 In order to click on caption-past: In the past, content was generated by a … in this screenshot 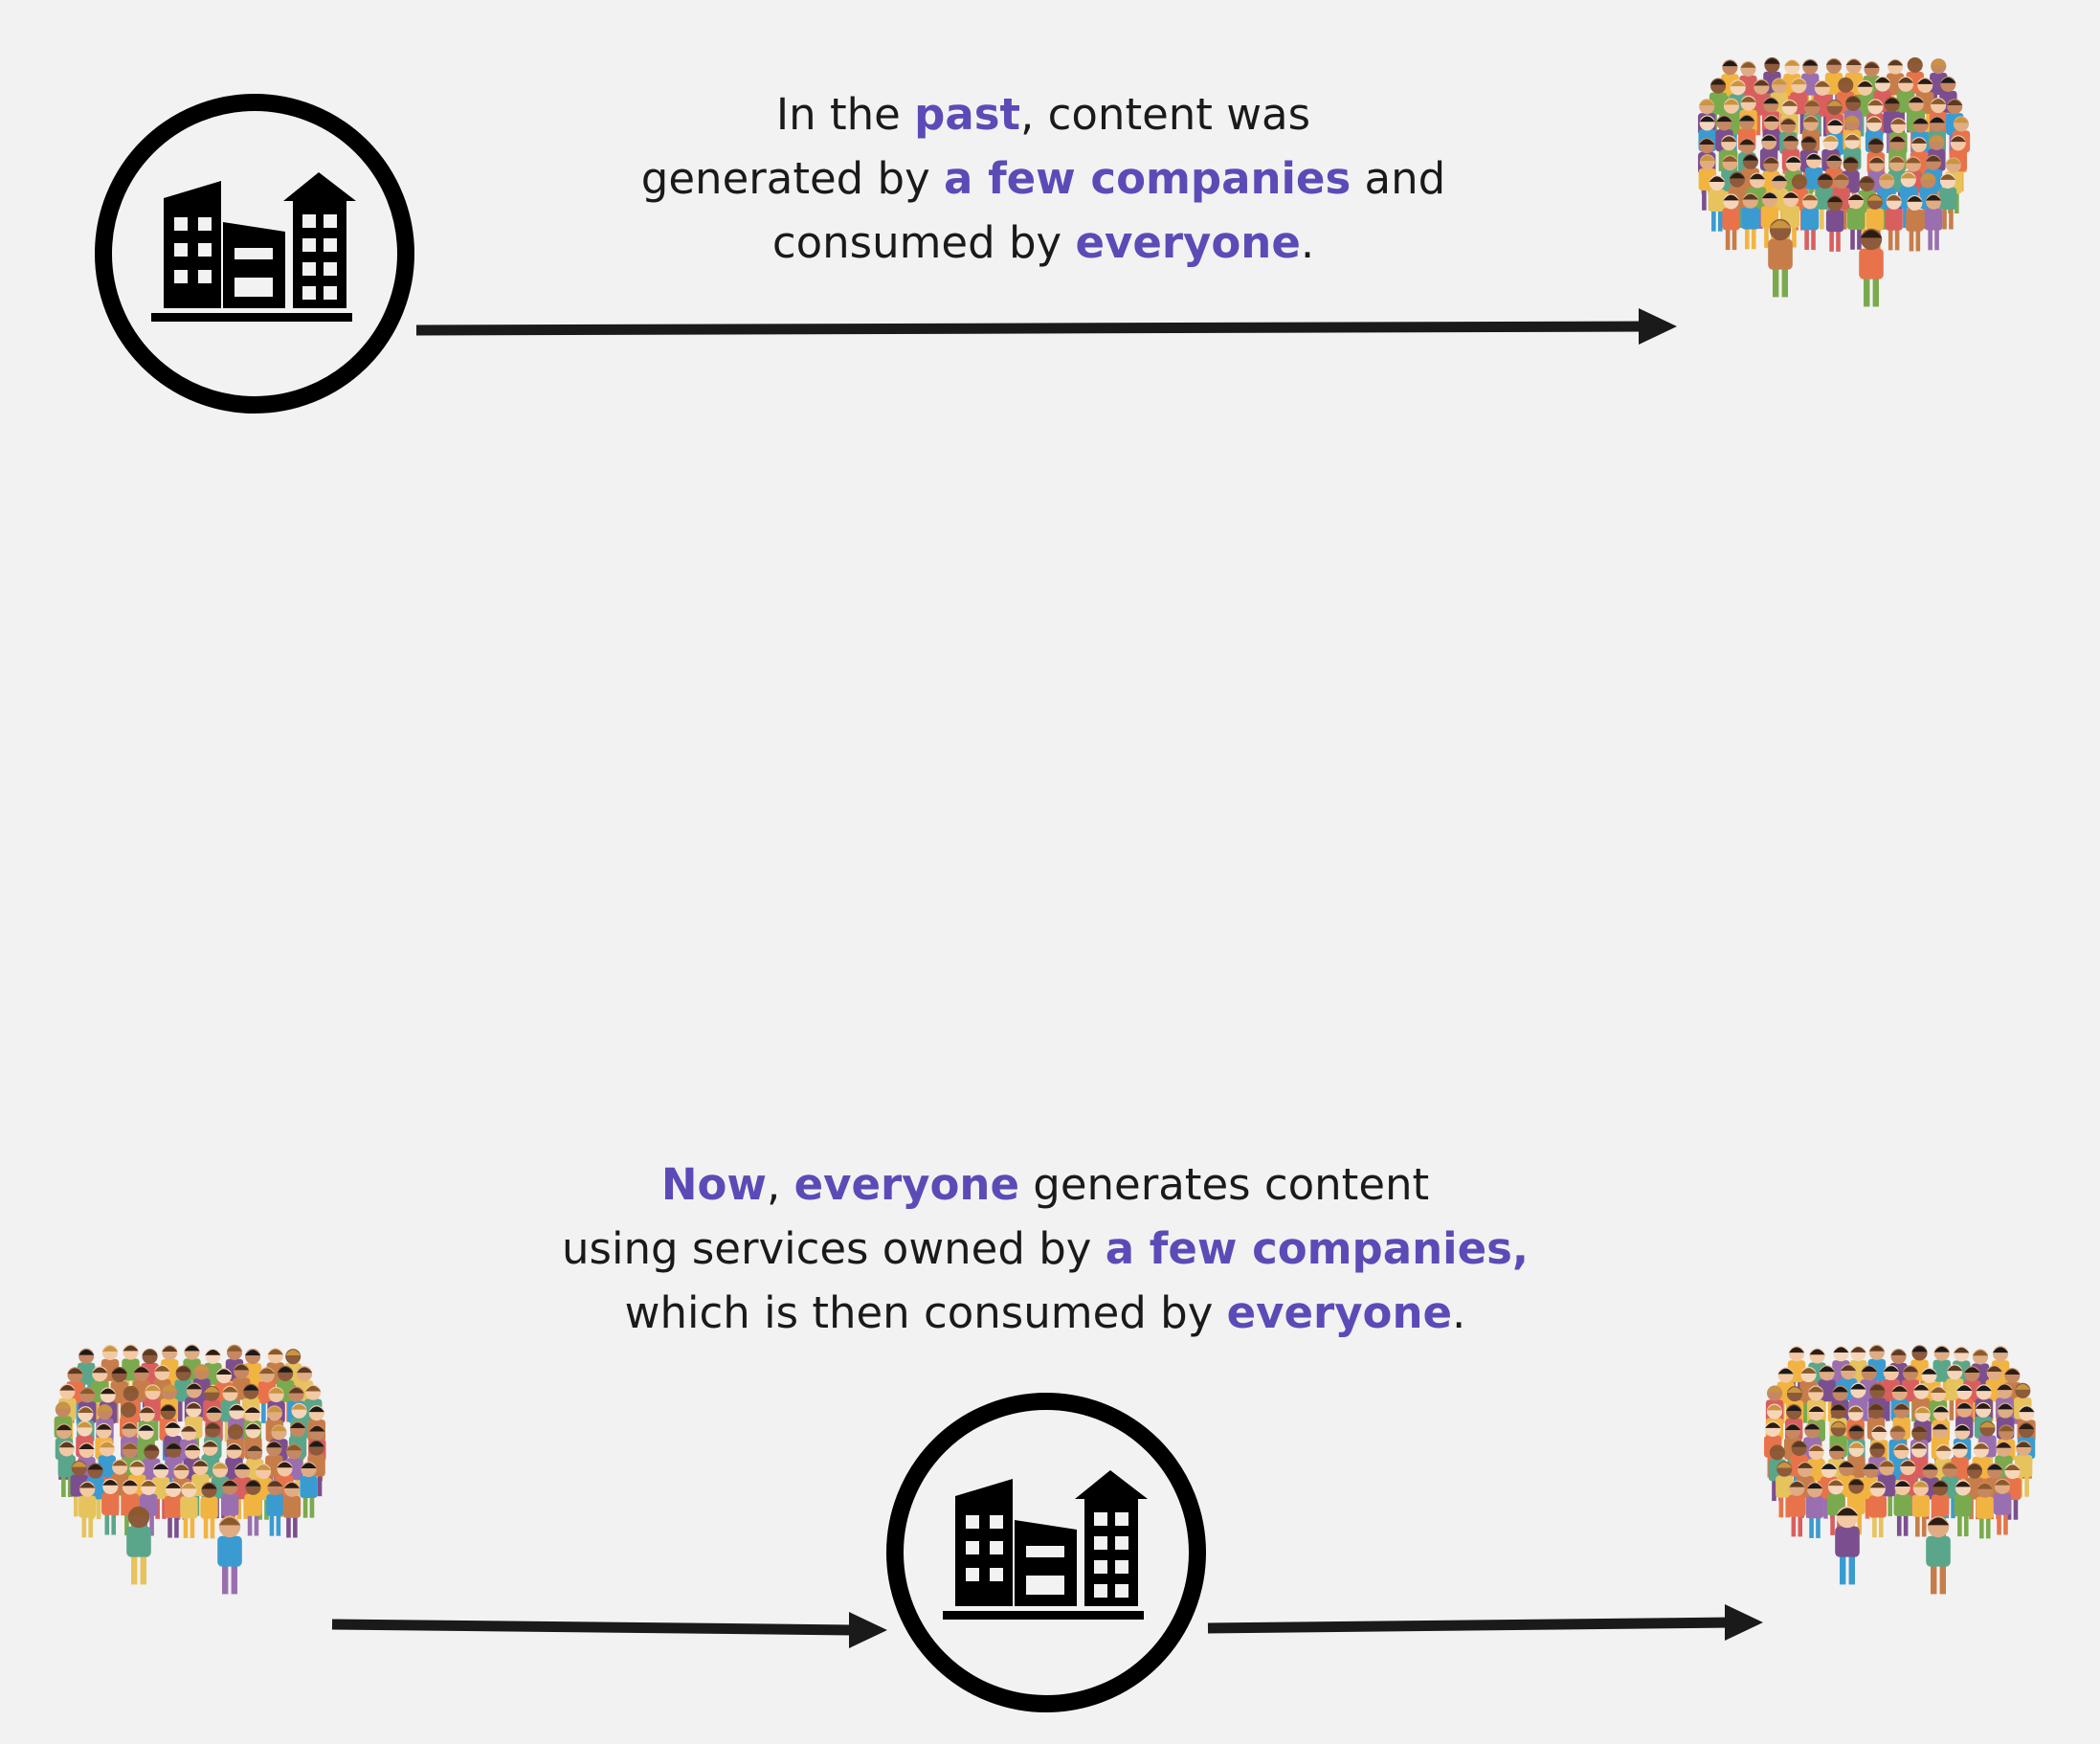, I will do `click(1043, 178)`.